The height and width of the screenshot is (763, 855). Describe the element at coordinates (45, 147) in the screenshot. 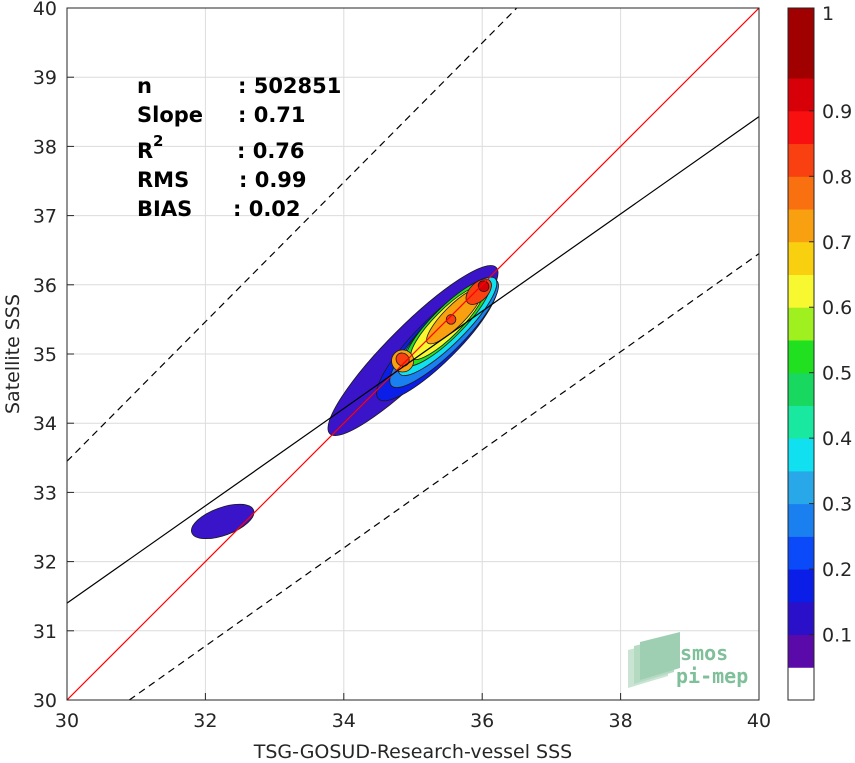

I see `y-tick-label-8: 38` at that location.